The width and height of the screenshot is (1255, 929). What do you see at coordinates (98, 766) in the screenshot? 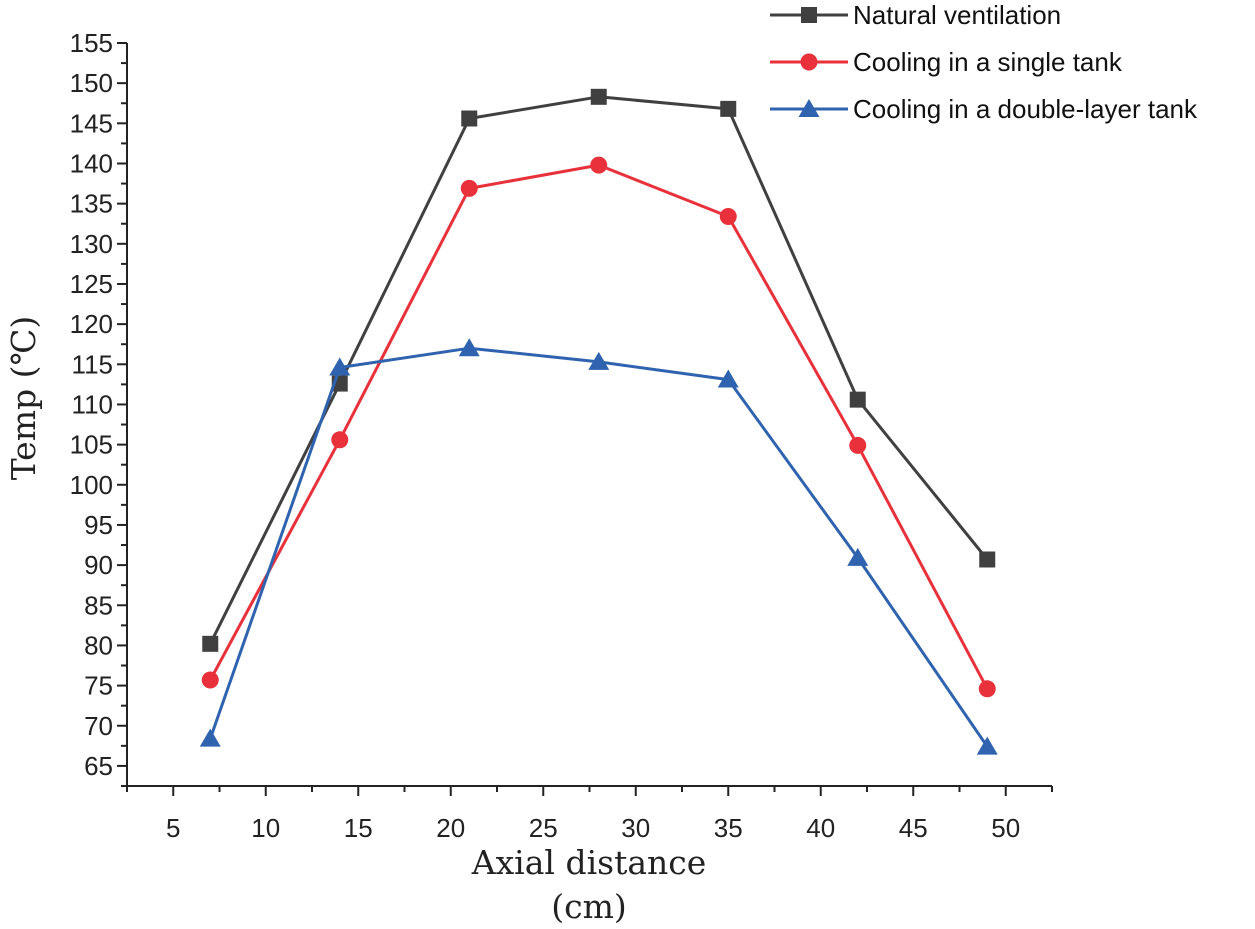
I see `y-tick-label: 65` at bounding box center [98, 766].